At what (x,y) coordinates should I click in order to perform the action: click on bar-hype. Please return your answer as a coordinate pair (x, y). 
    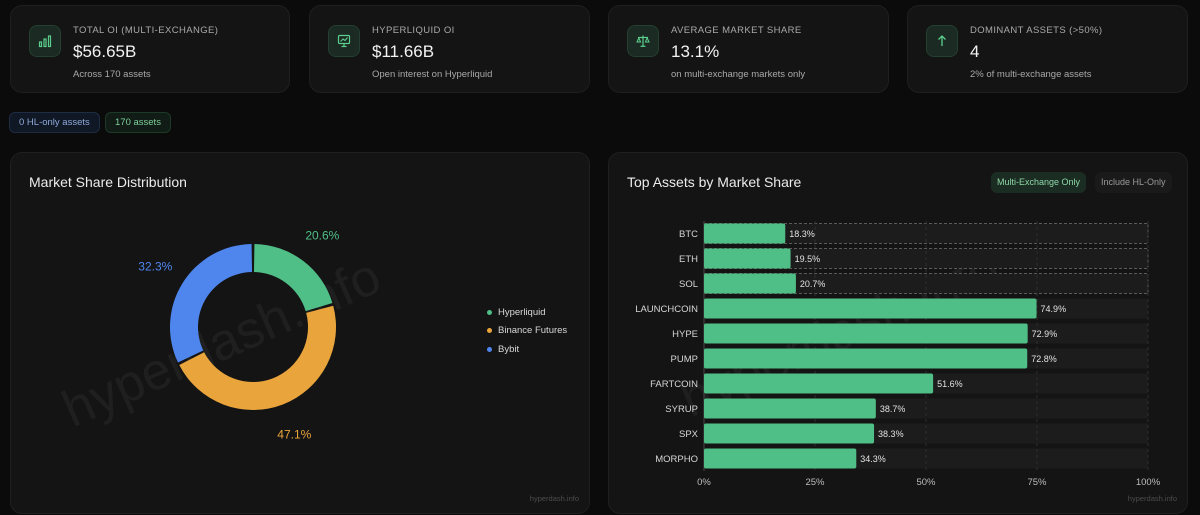
    Looking at the image, I should click on (866, 333).